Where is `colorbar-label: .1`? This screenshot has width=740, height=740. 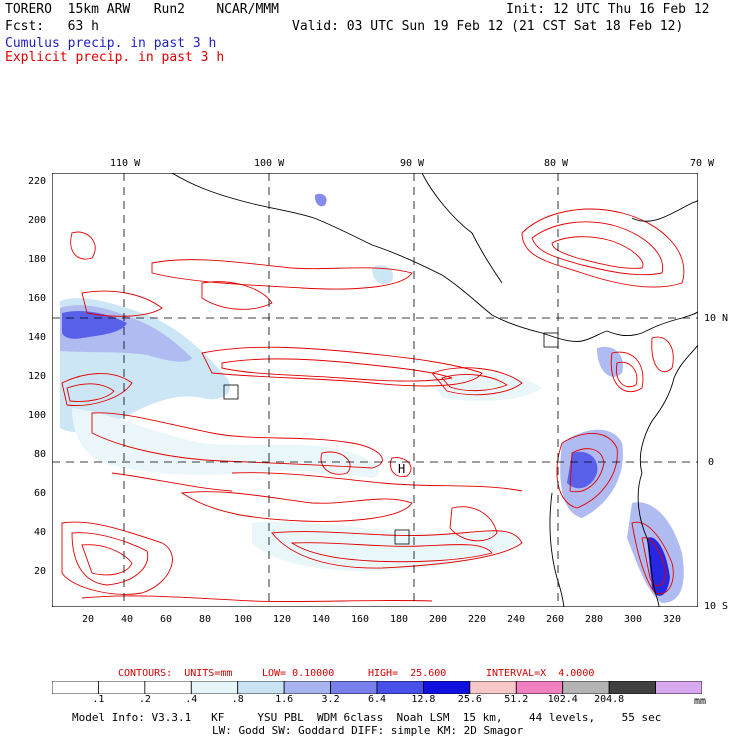 colorbar-label: .1 is located at coordinates (98, 699).